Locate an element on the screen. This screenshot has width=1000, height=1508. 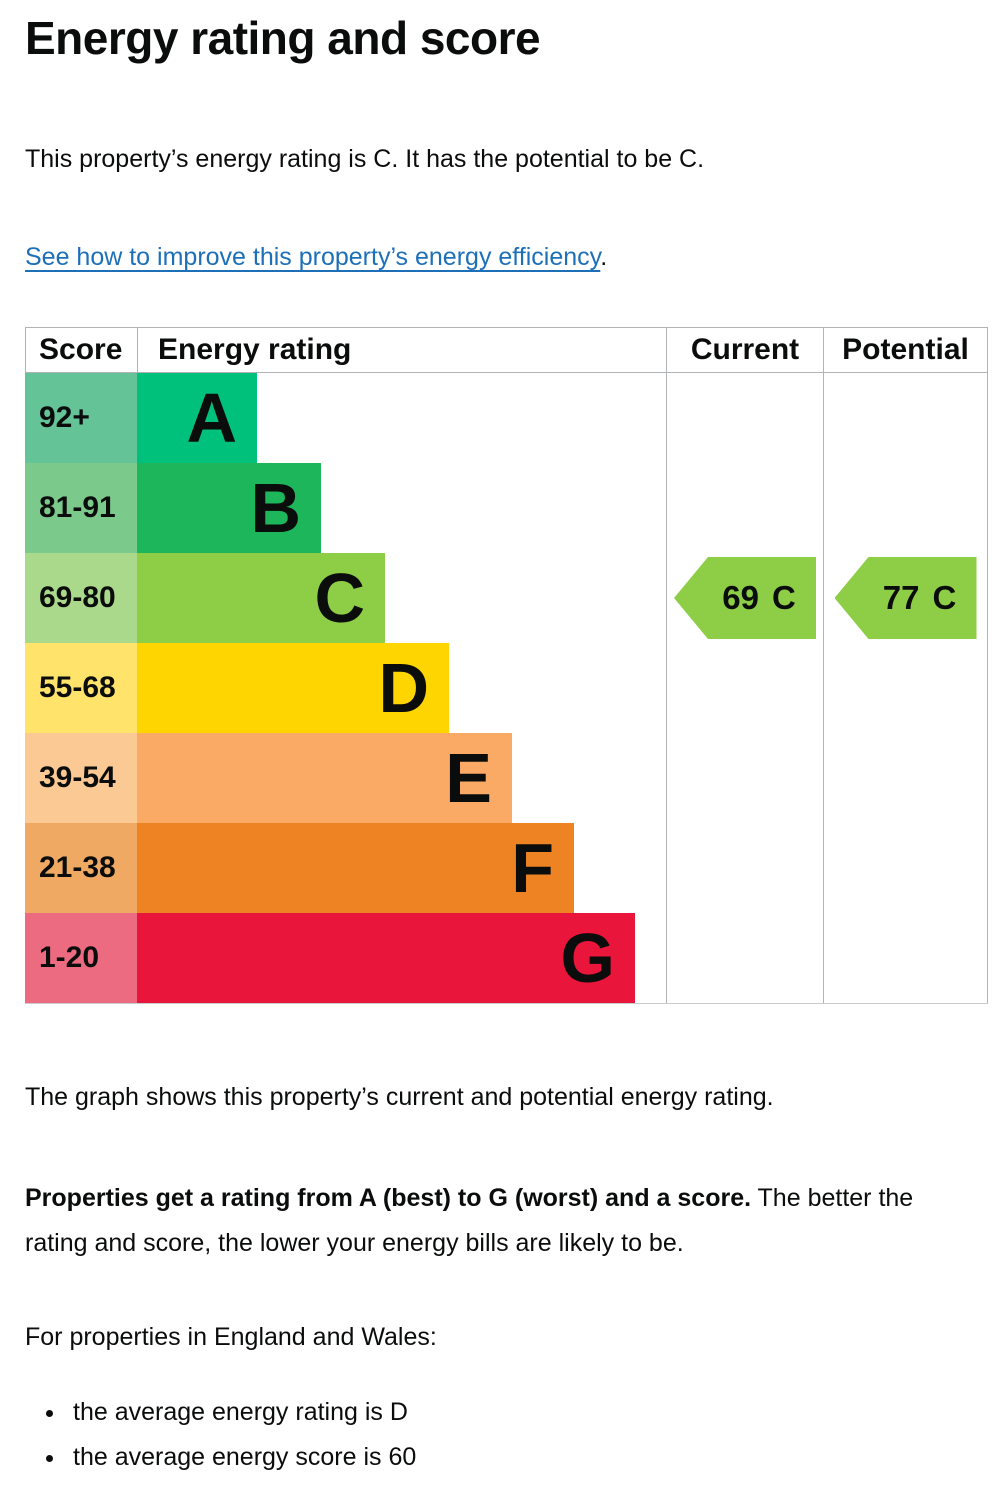
potential-score: 77 is located at coordinates (901, 597).